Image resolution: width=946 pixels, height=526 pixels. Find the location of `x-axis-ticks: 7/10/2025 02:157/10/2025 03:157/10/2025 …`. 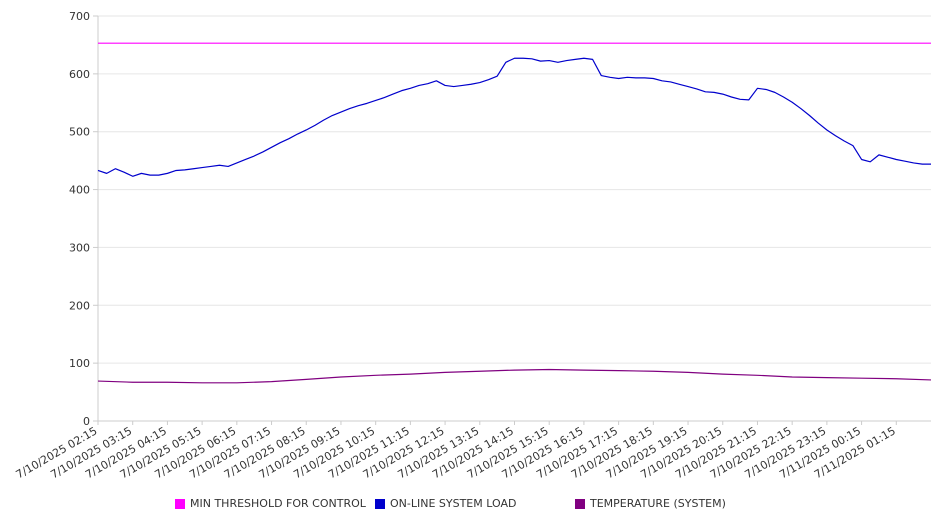

x-axis-ticks: 7/10/2025 02:157/10/2025 03:157/10/2025 … is located at coordinates (456, 451).